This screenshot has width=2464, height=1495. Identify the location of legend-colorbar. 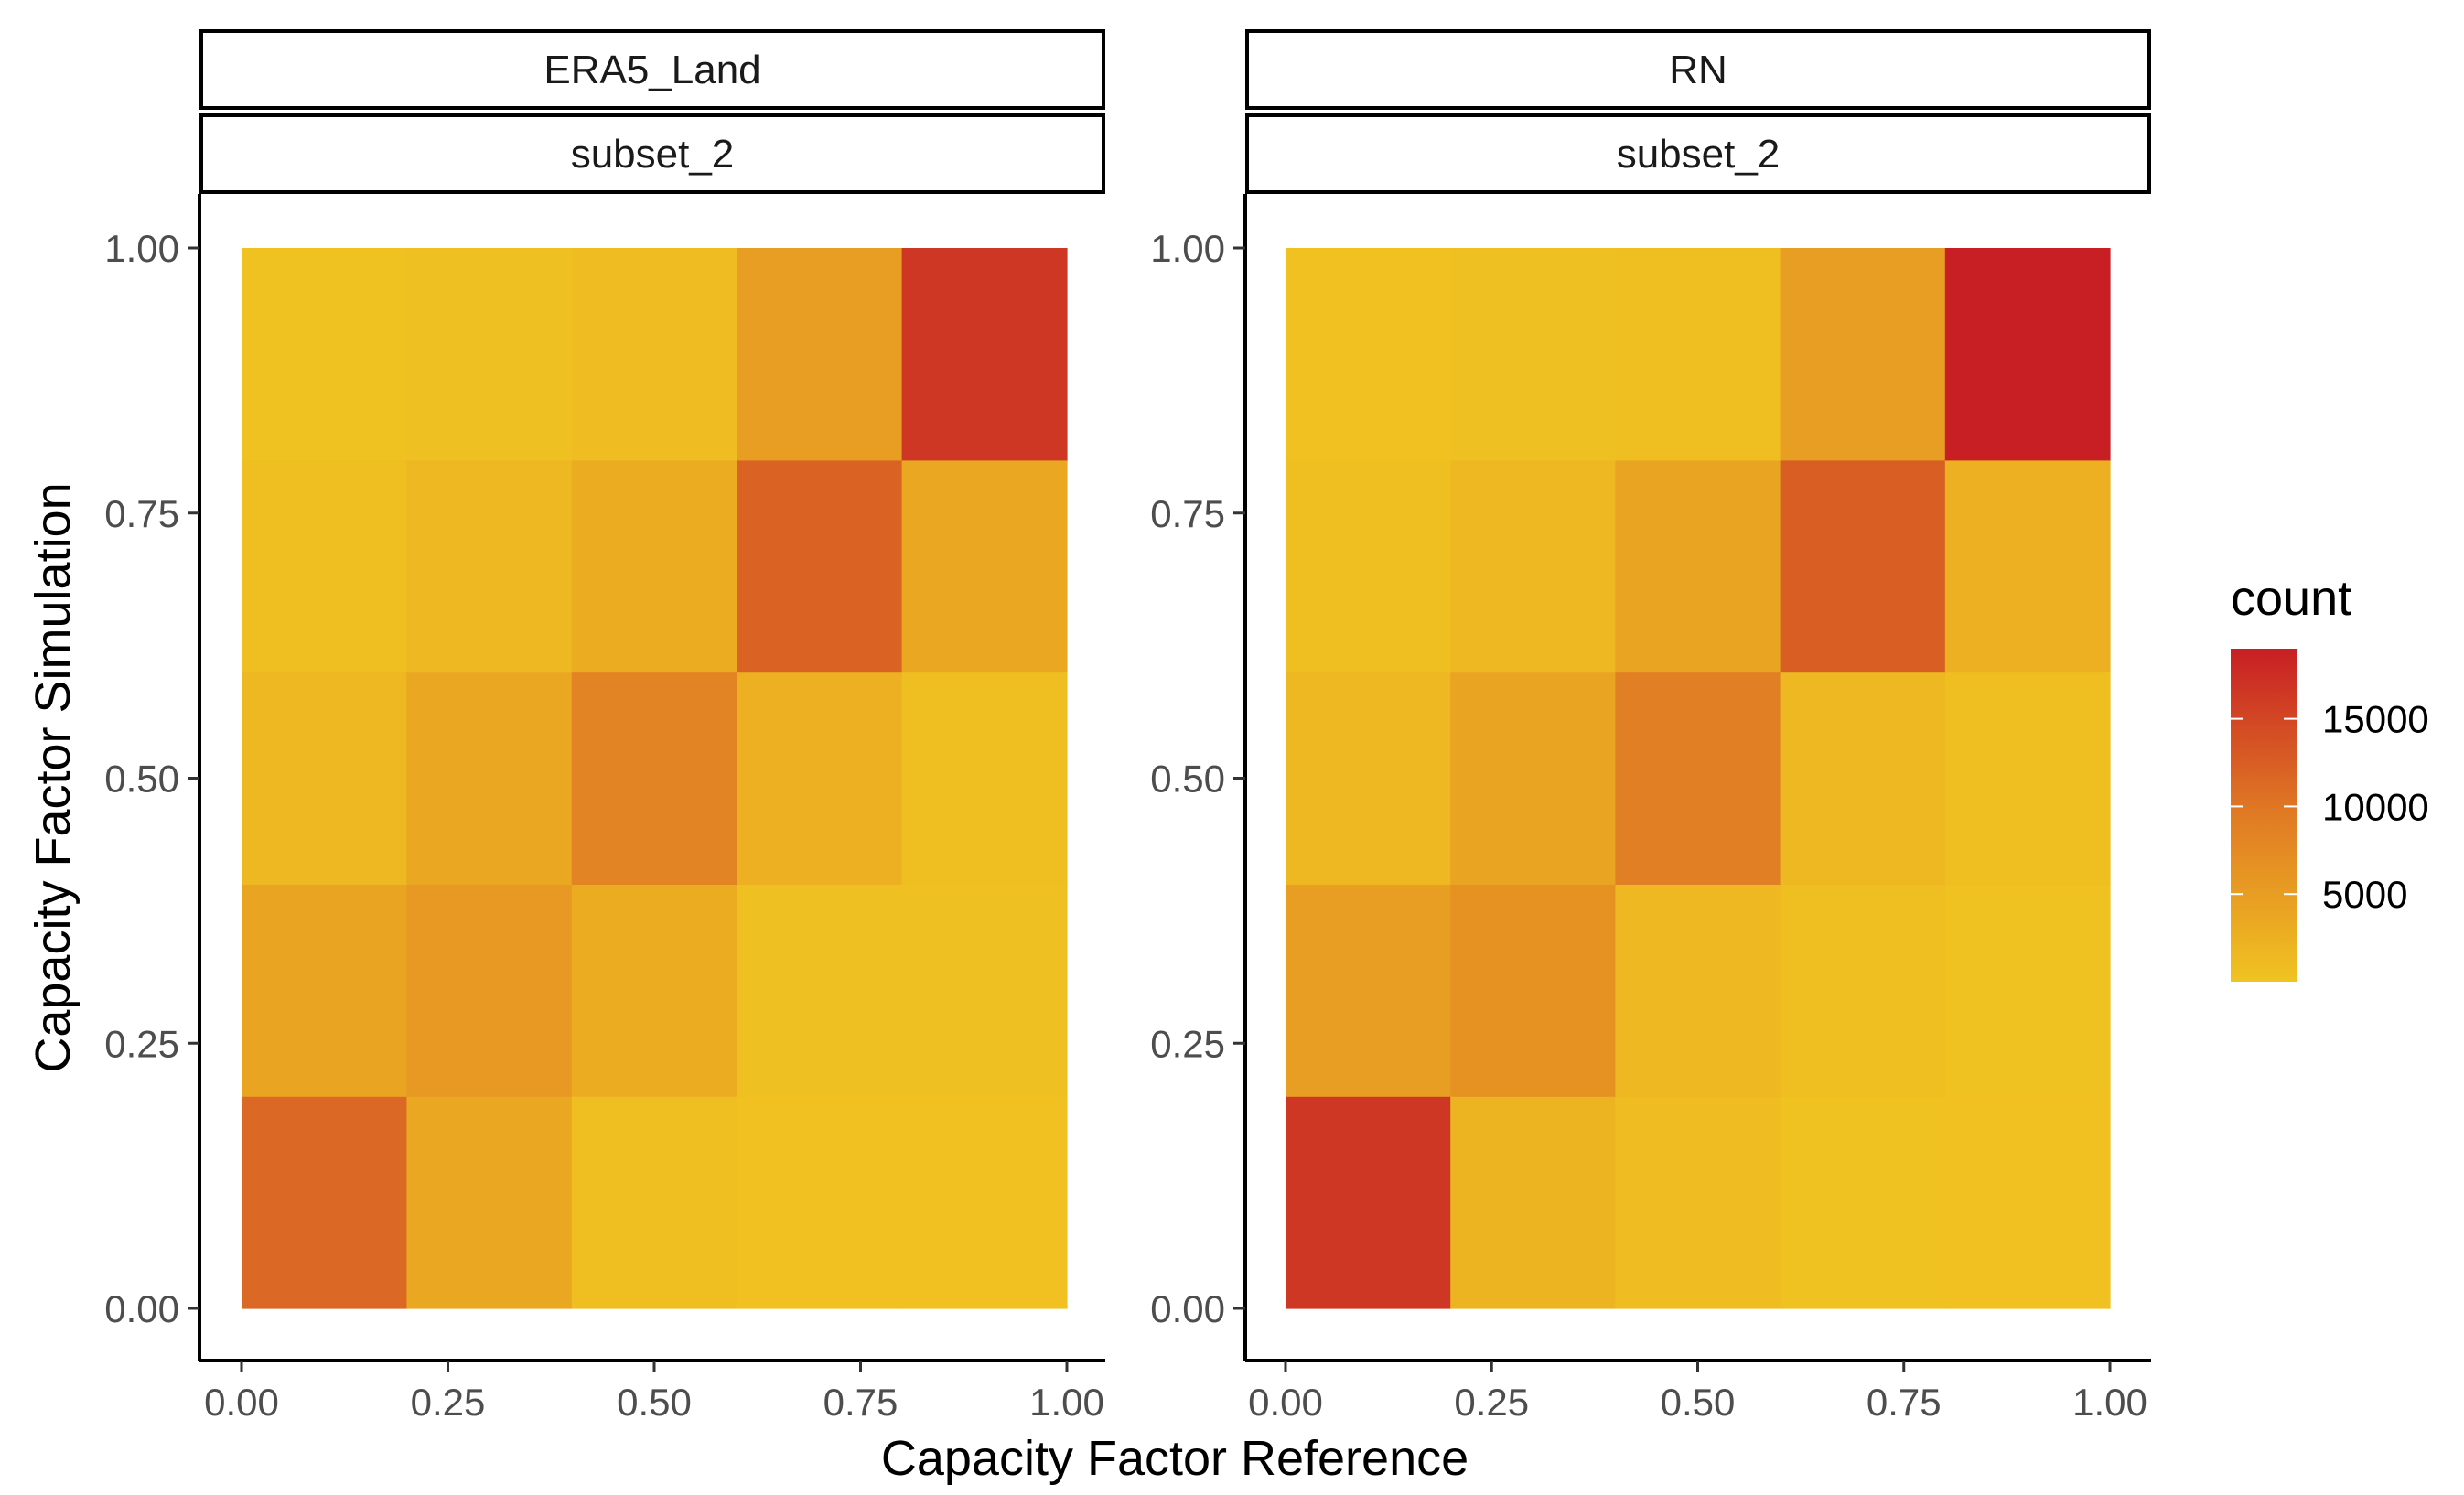
(2264, 815).